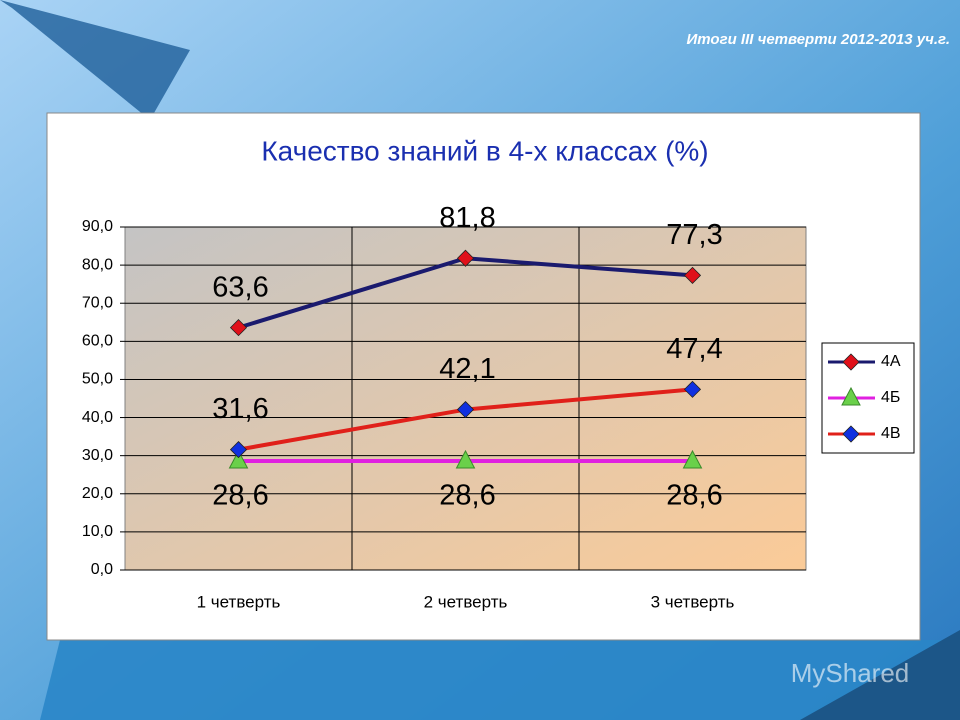  I want to click on legend-label: 4А, so click(891, 361).